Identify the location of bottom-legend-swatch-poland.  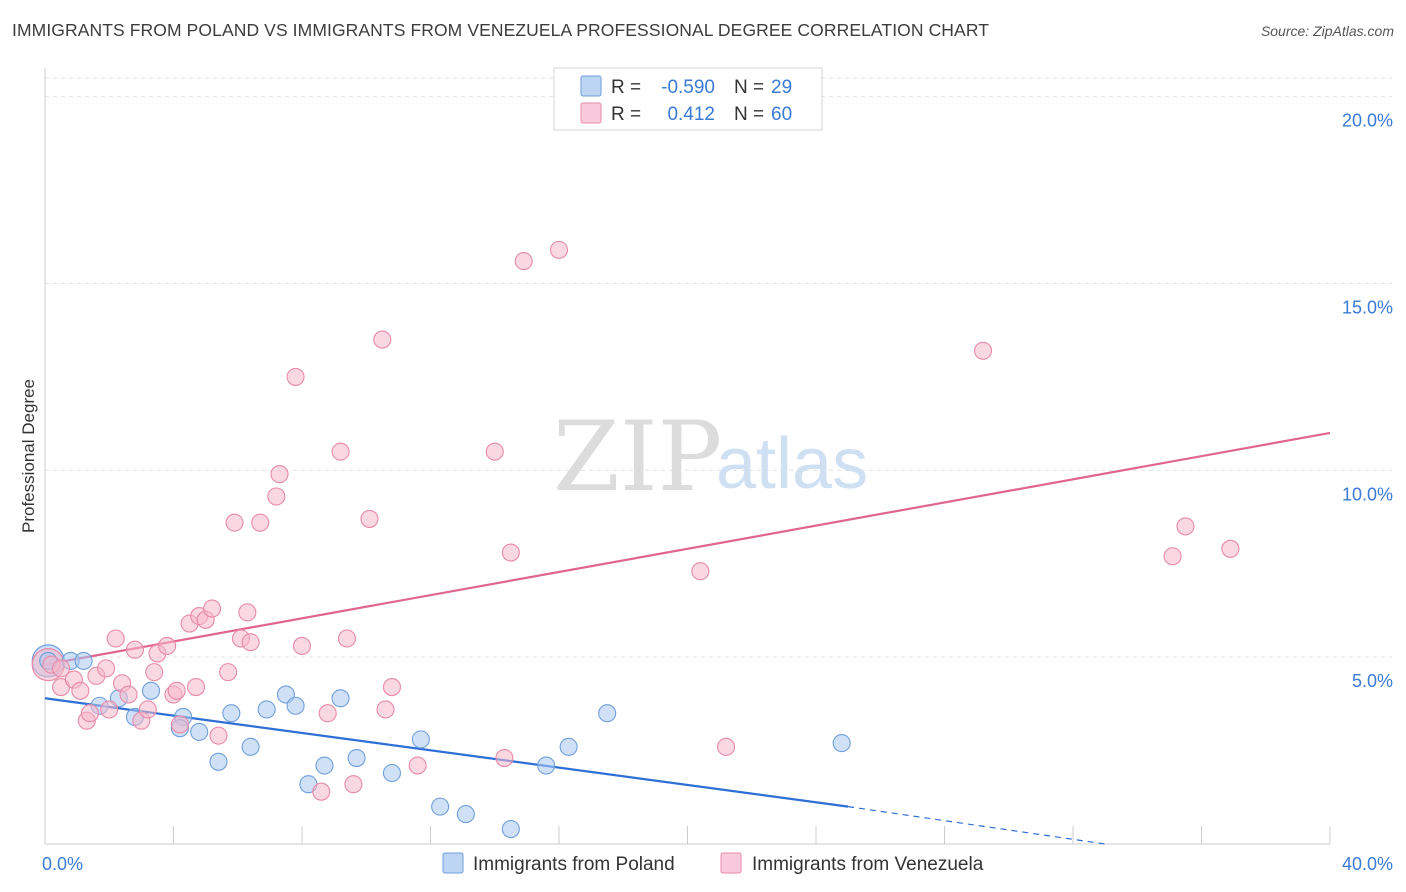
(453, 863).